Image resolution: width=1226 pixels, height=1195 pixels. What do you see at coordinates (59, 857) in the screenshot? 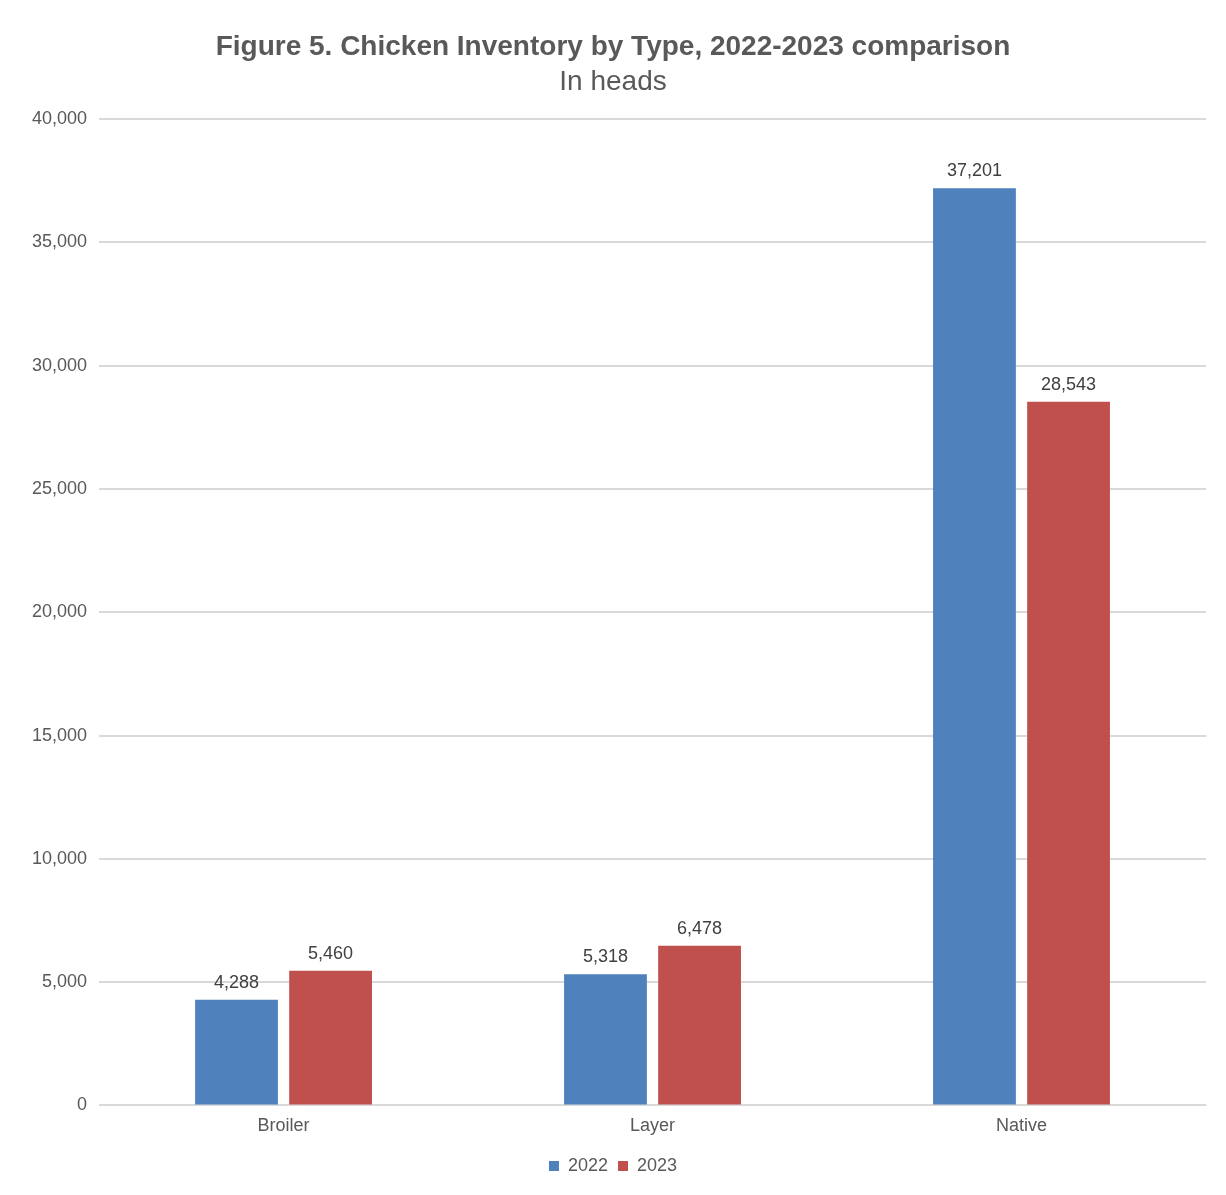
I see `y-tick-label: 10,000` at bounding box center [59, 857].